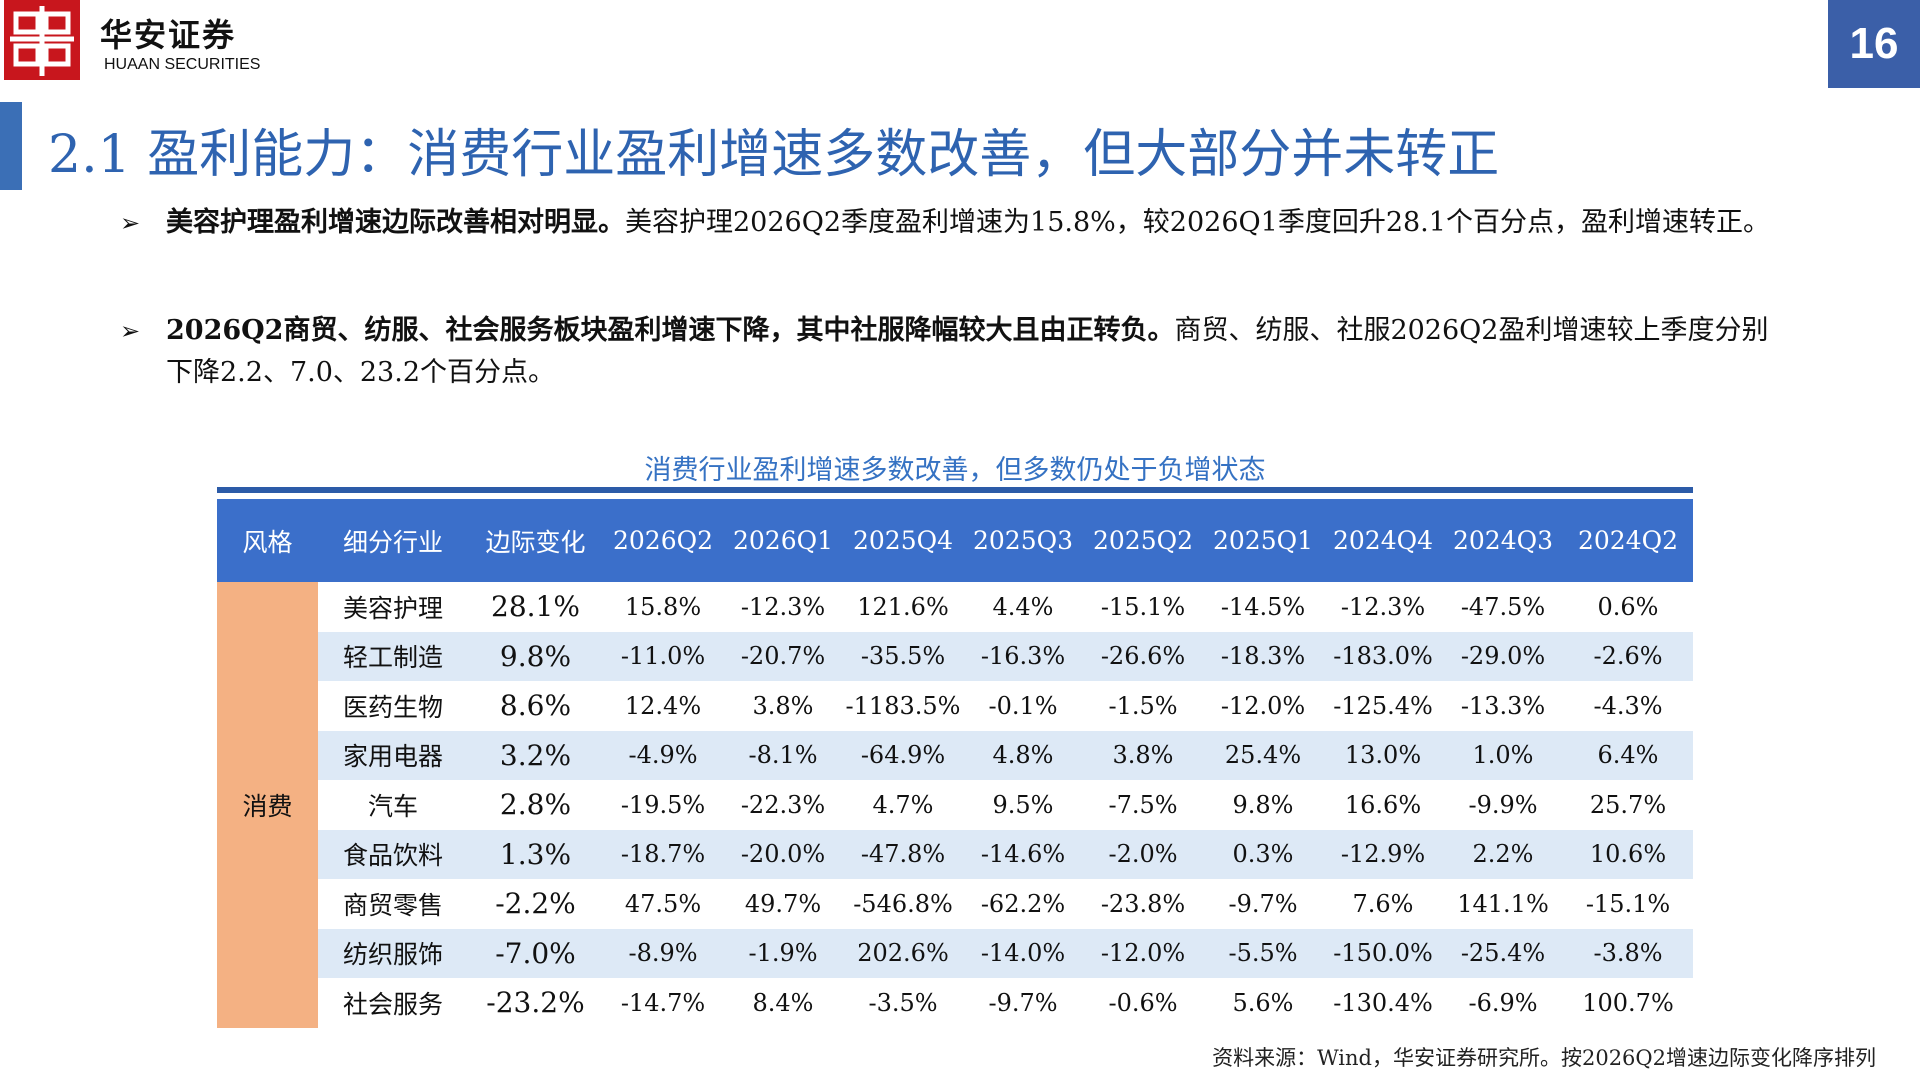 This screenshot has width=1920, height=1080. I want to click on value-cell: 100.7%, so click(1628, 1002).